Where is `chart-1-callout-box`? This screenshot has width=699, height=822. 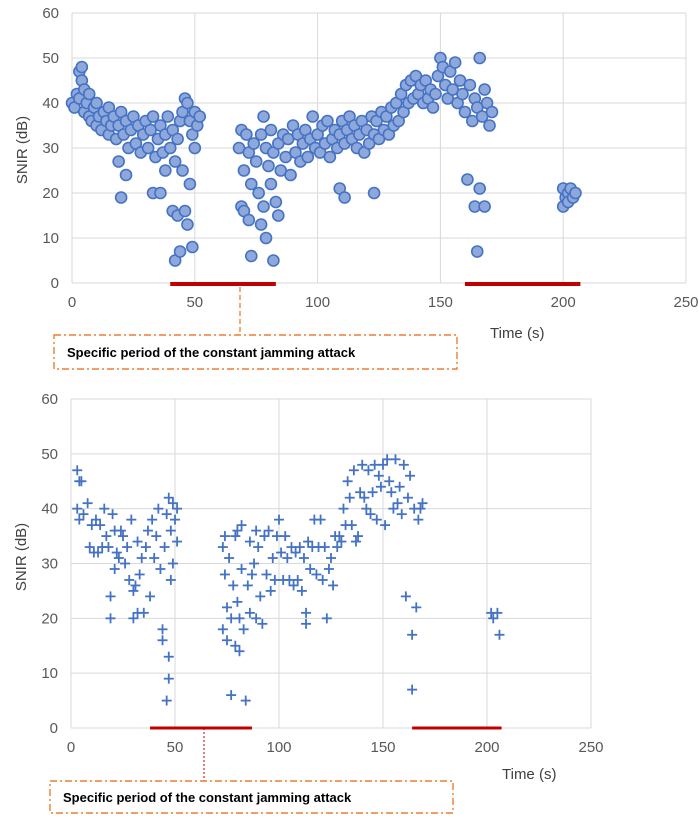
chart-1-callout-box is located at coordinates (255, 352).